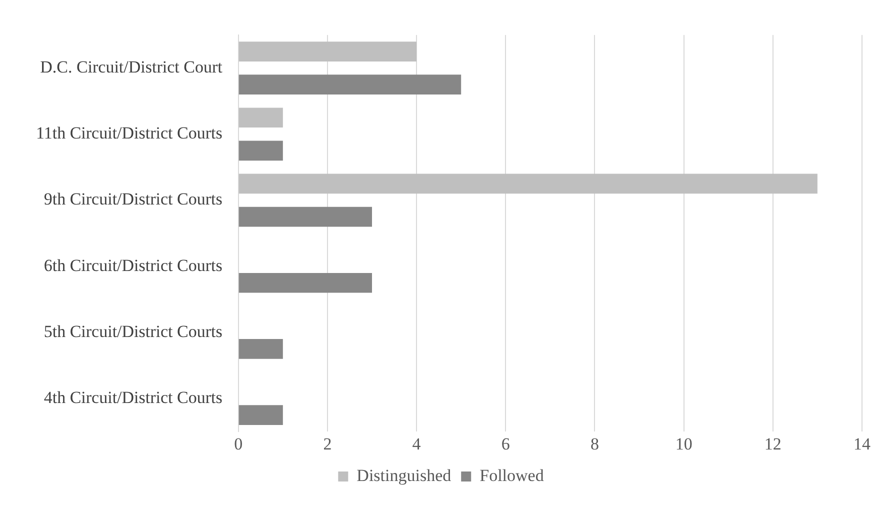  Describe the element at coordinates (133, 199) in the screenshot. I see `y-tick-label: 9th Circuit/District Courts` at that location.